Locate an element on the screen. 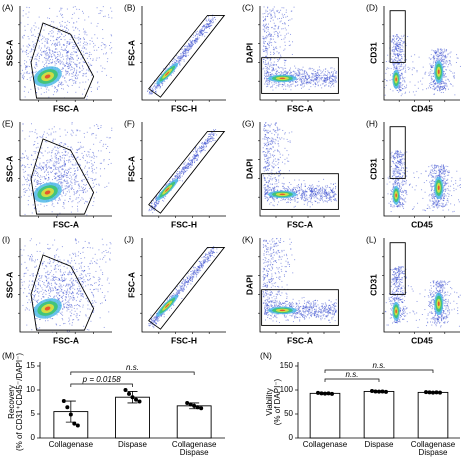 The width and height of the screenshot is (474, 468). density-plot is located at coordinates (66, 169).